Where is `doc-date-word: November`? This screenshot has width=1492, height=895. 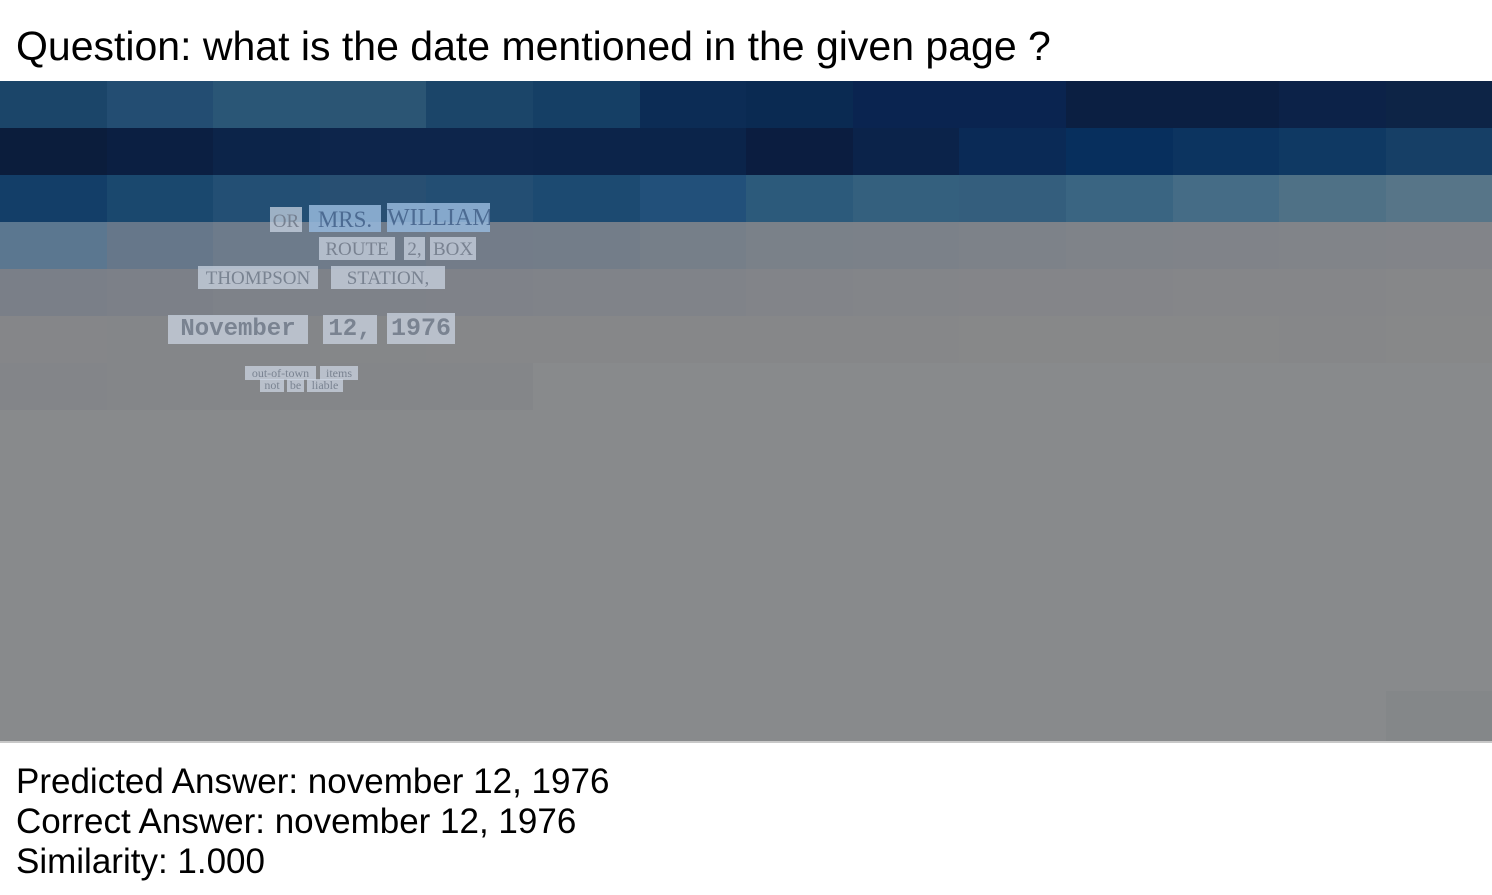
doc-date-word: November is located at coordinates (238, 329).